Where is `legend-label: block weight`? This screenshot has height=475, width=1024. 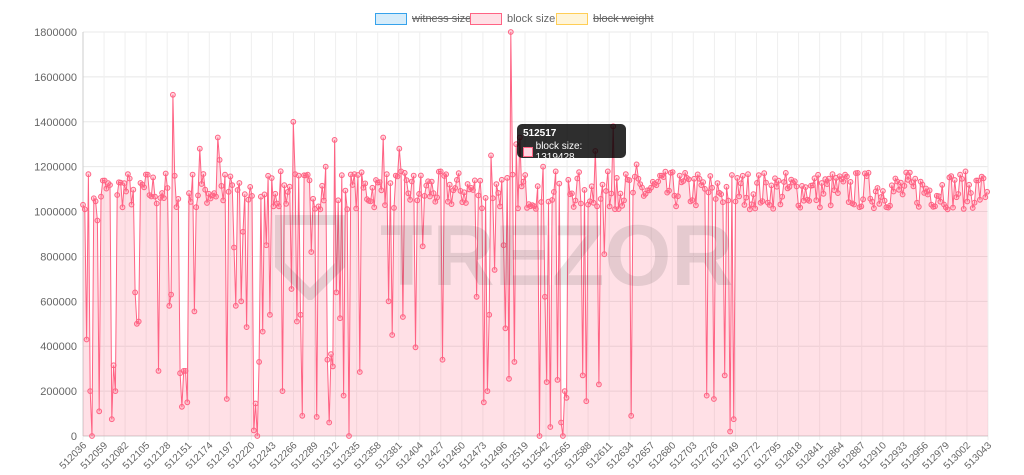
legend-label: block weight is located at coordinates (623, 19).